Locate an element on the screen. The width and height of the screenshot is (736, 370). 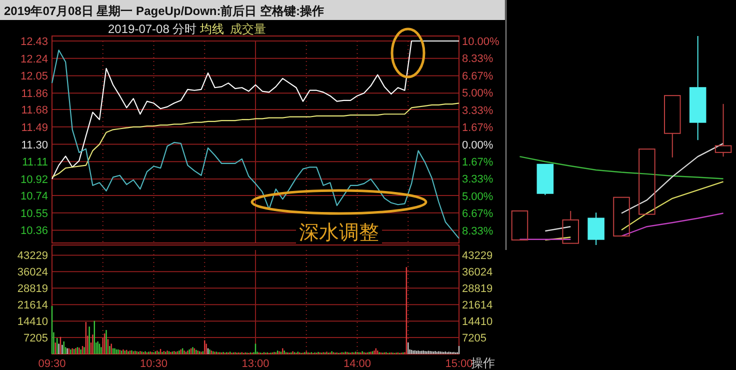
x-tick-label: 10:30 is located at coordinates (154, 364).